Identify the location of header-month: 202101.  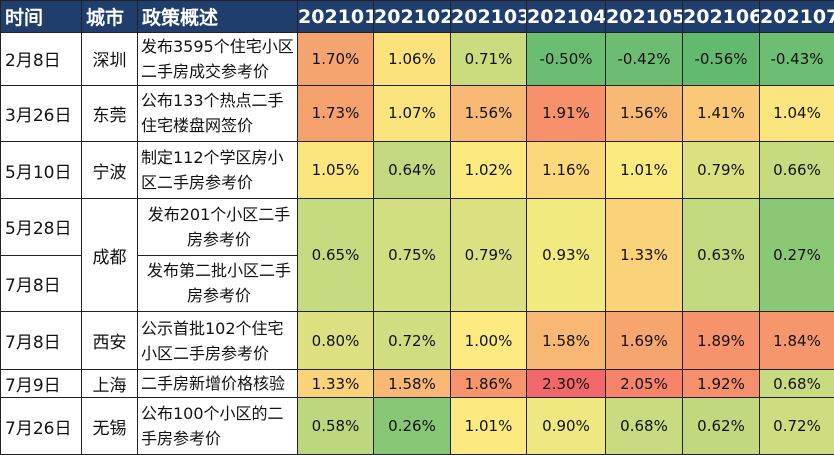
(335, 16).